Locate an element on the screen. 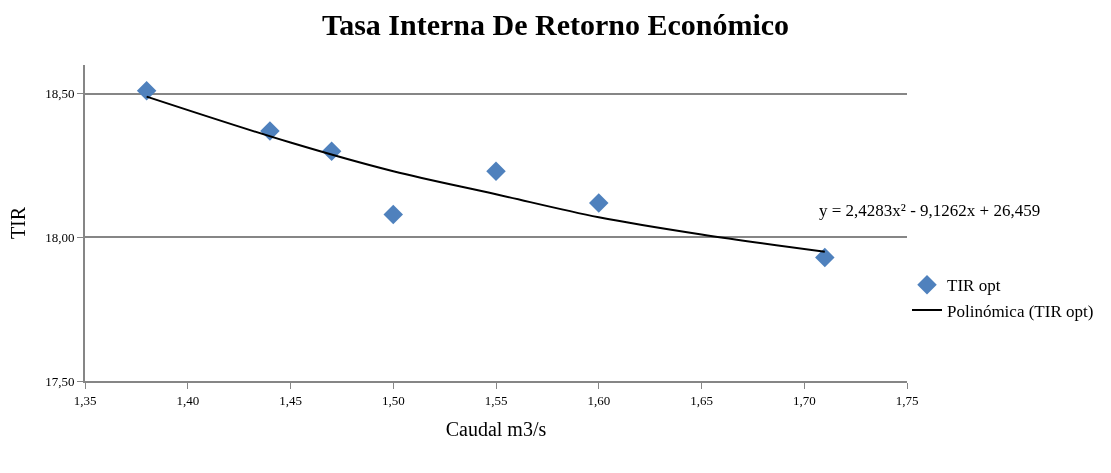 Image resolution: width=1111 pixels, height=473 pixels. x-tick-label: 1,35 is located at coordinates (85, 400).